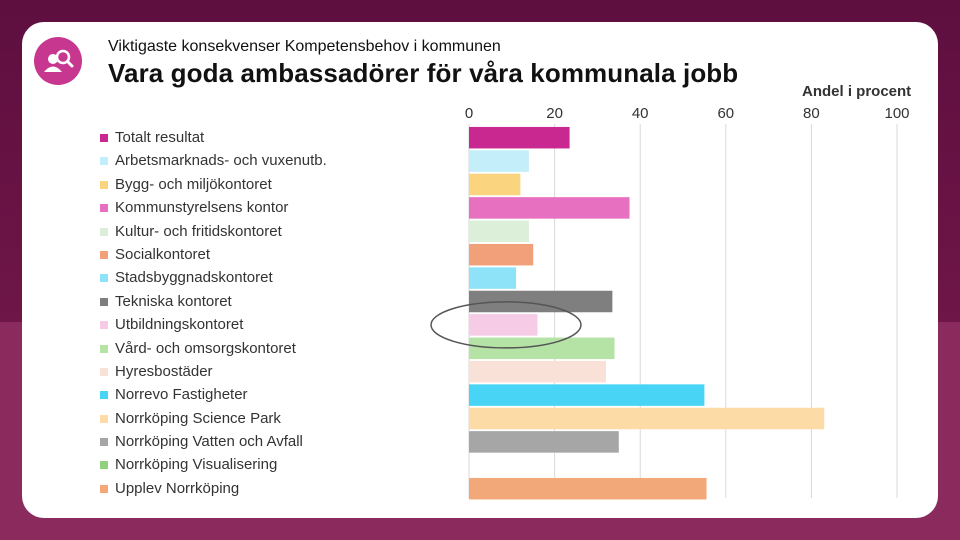 Image resolution: width=960 pixels, height=540 pixels. Describe the element at coordinates (179, 325) in the screenshot. I see `legend-label: Utbildningskontoret` at that location.